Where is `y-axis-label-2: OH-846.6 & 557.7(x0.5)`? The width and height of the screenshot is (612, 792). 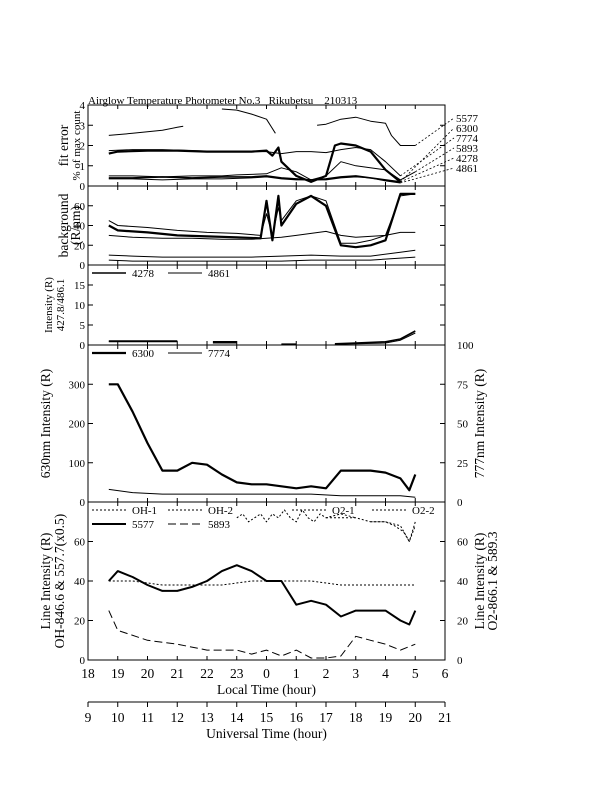
y-axis-label-2: OH-846.6 & 557.7(x0.5) is located at coordinates (59, 581).